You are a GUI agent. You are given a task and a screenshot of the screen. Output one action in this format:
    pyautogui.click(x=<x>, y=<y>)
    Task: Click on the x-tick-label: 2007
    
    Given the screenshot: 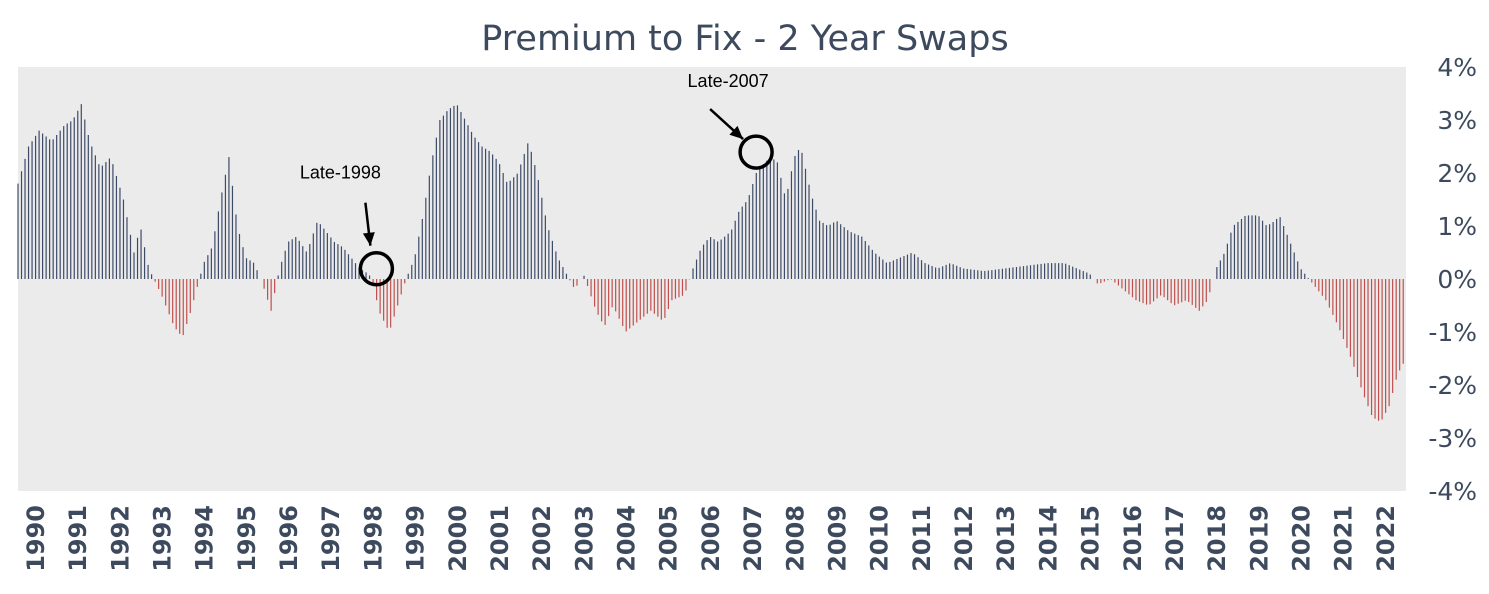 What is the action you would take?
    pyautogui.click(x=753, y=538)
    